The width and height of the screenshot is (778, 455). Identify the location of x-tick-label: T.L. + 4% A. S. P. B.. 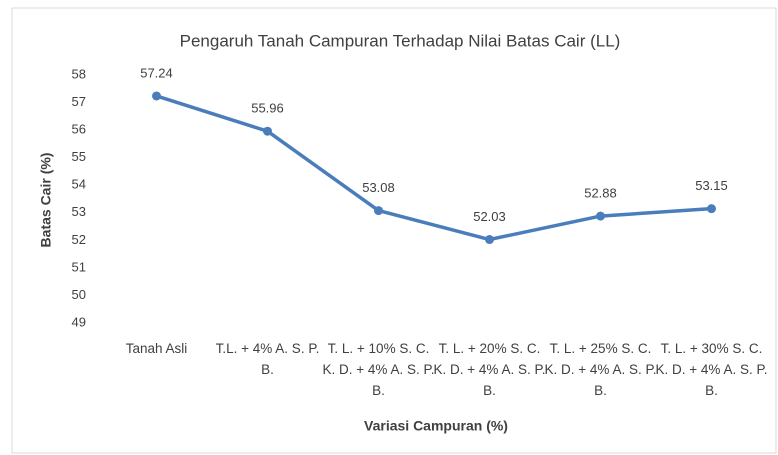
(267, 359).